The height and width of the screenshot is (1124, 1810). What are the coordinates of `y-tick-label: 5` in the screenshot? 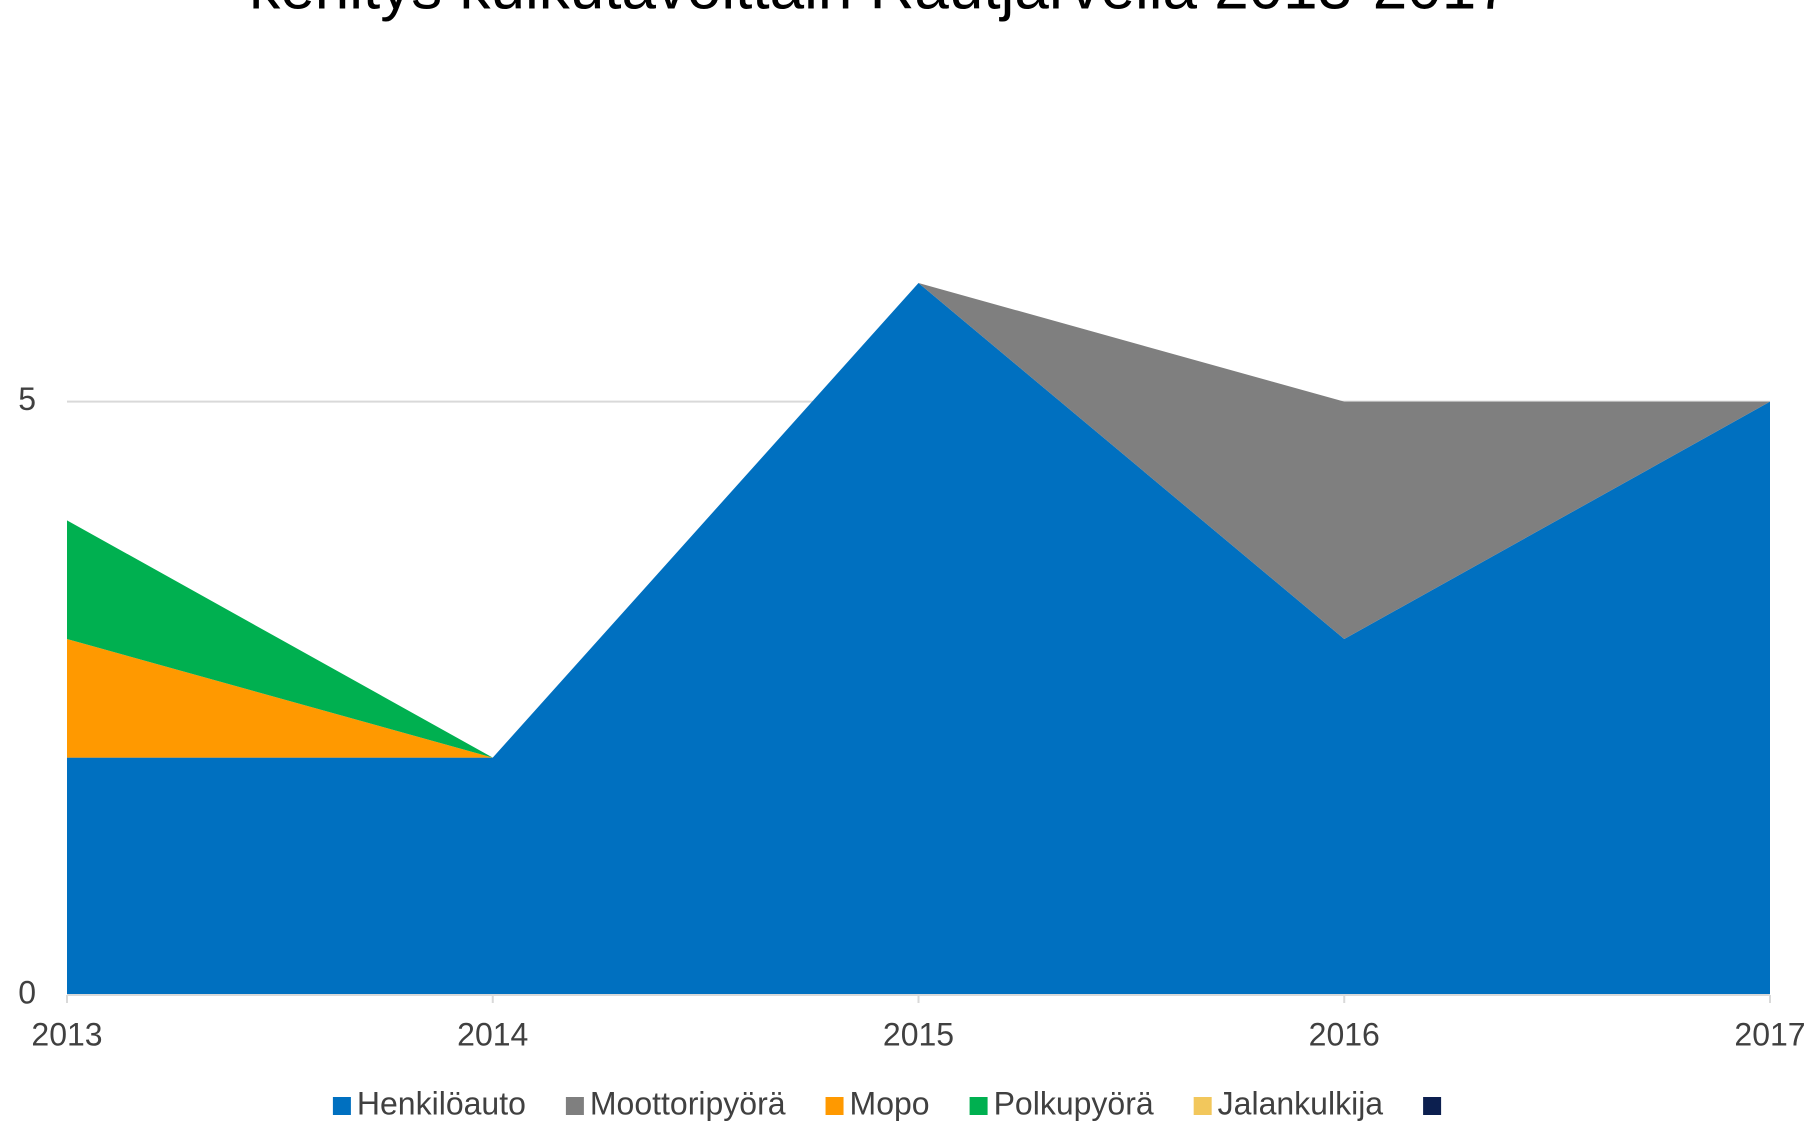 It's located at (27, 399).